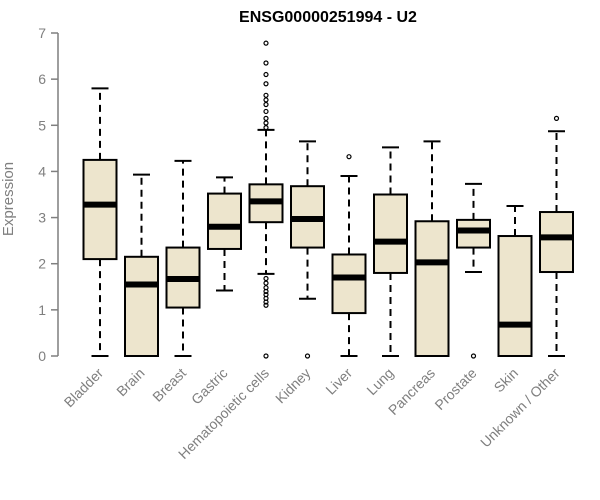 Image resolution: width=600 pixels, height=500 pixels. Describe the element at coordinates (455, 389) in the screenshot. I see `x-tick-label: Prostate` at that location.